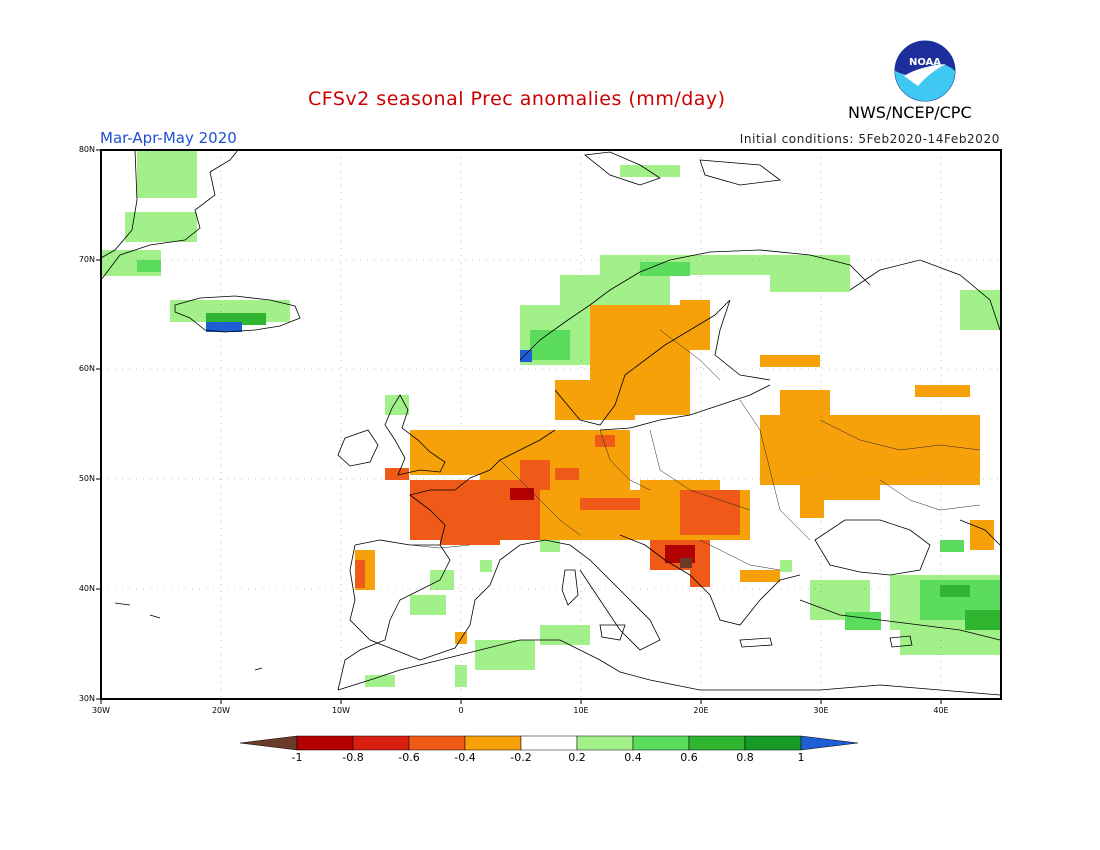 Image resolution: width=1100 pixels, height=850 pixels. What do you see at coordinates (465, 757) in the screenshot?
I see `colorbar-label: -0.4` at bounding box center [465, 757].